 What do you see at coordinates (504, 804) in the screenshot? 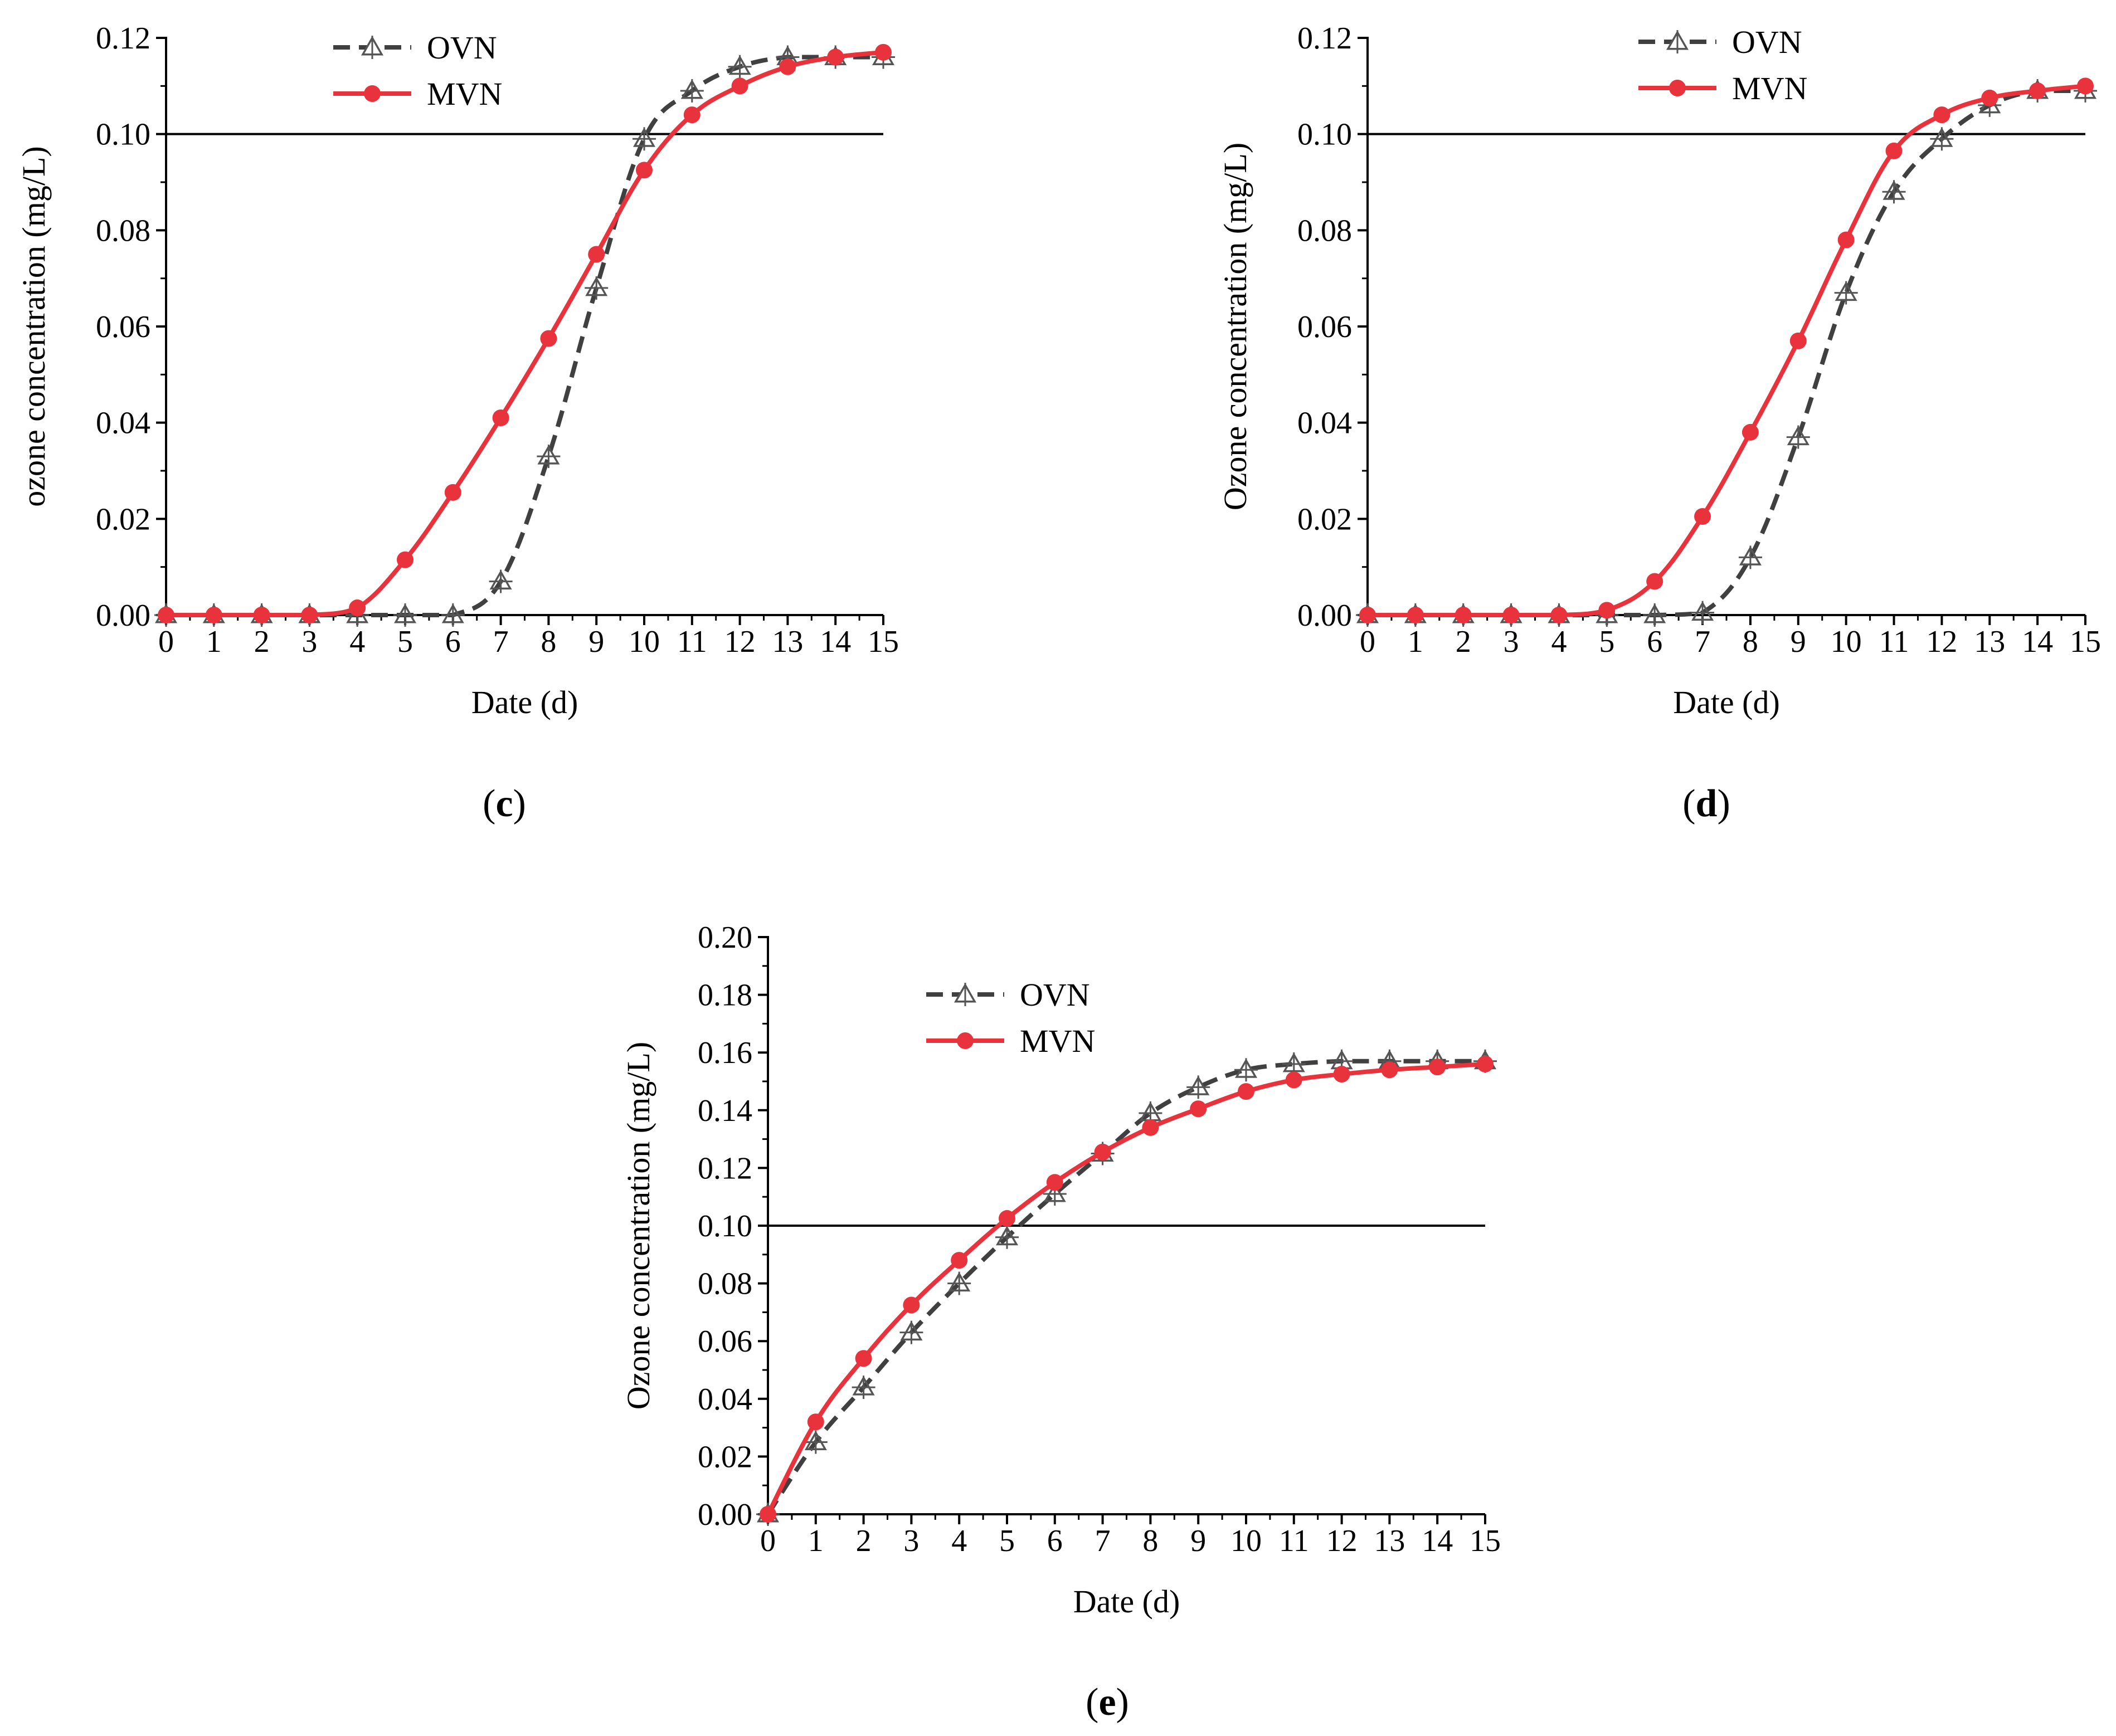
I see `panel-caption: (c)` at bounding box center [504, 804].